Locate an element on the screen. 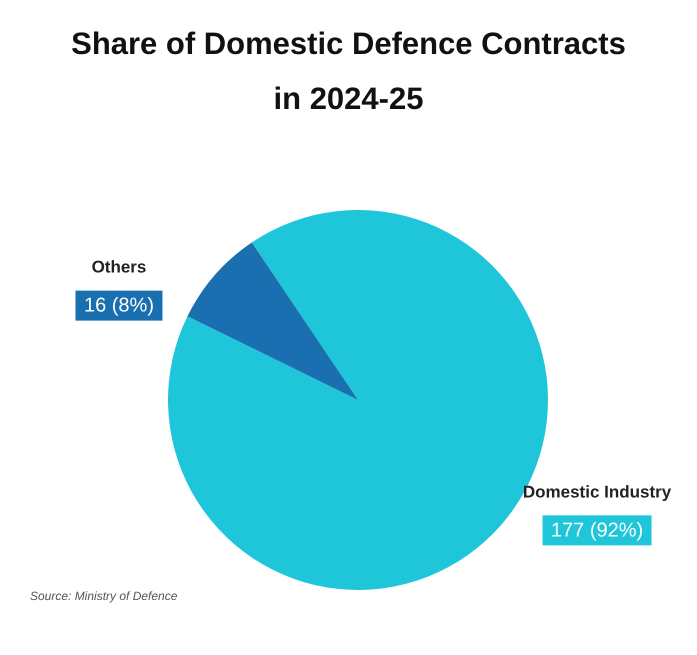 Image resolution: width=697 pixels, height=655 pixels. chart-title: Share of Domestic Defence Contracts in 2024-25 is located at coordinates (348, 71).